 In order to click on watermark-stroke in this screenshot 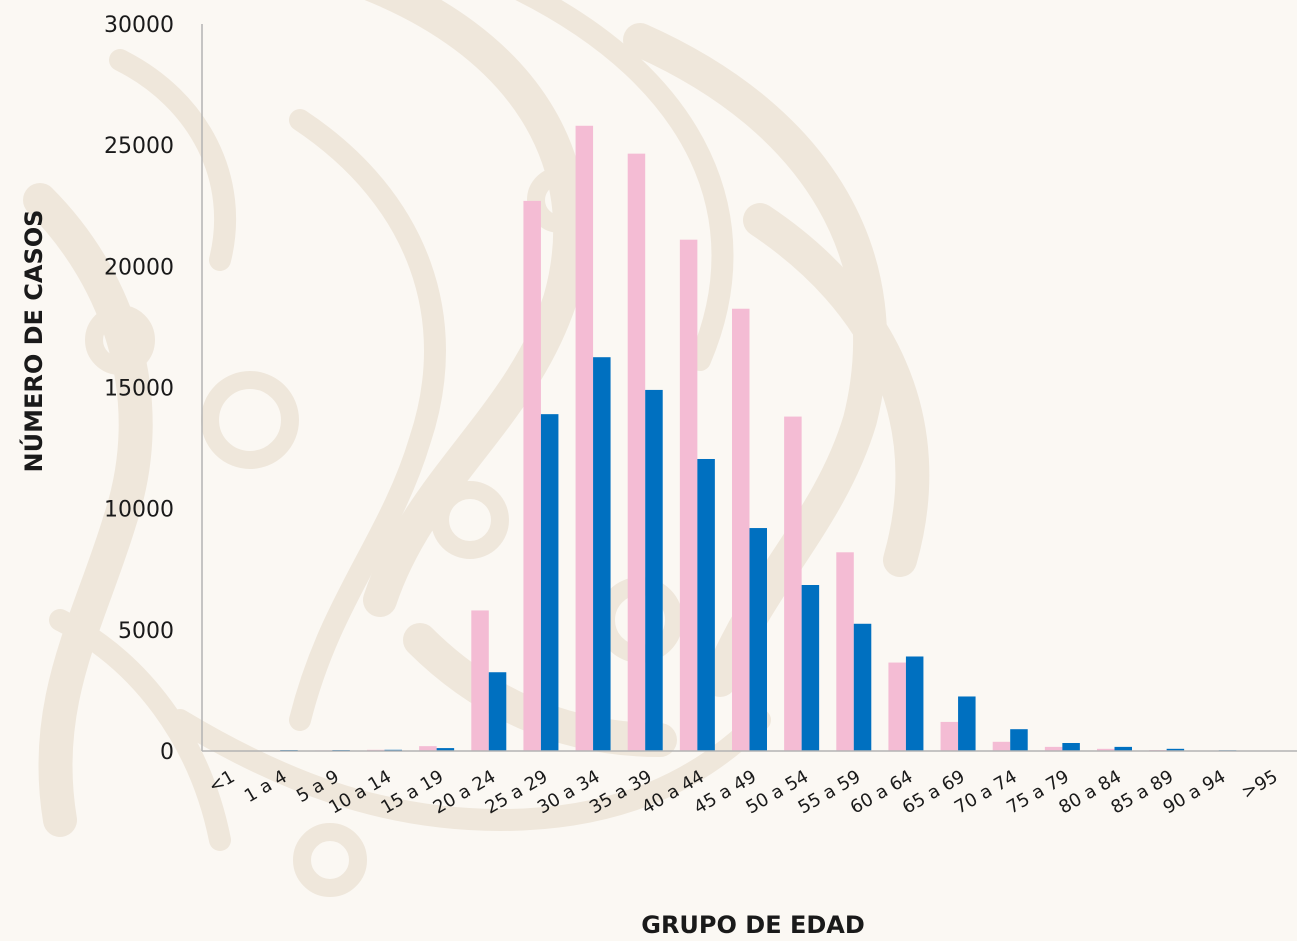, I will do `click(172, 160)`.